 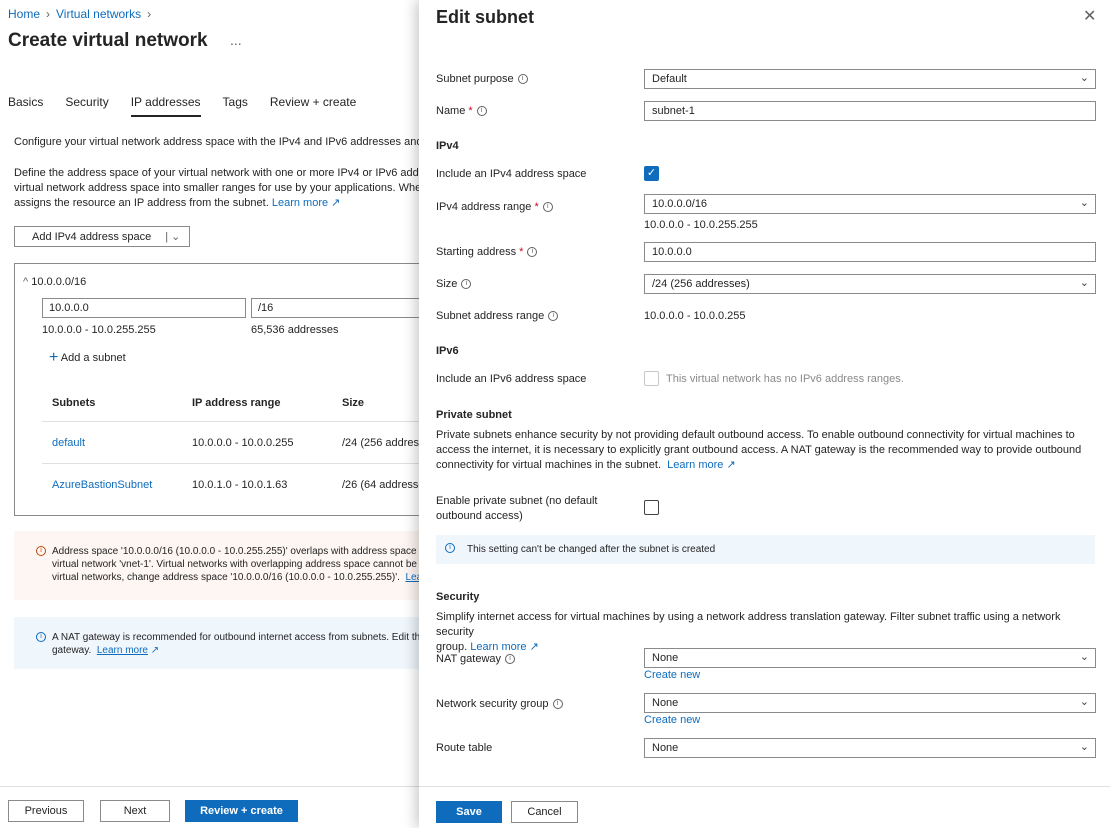 What do you see at coordinates (59, 282) in the screenshot?
I see `address-space-cidr: 10.0.0.0/16` at bounding box center [59, 282].